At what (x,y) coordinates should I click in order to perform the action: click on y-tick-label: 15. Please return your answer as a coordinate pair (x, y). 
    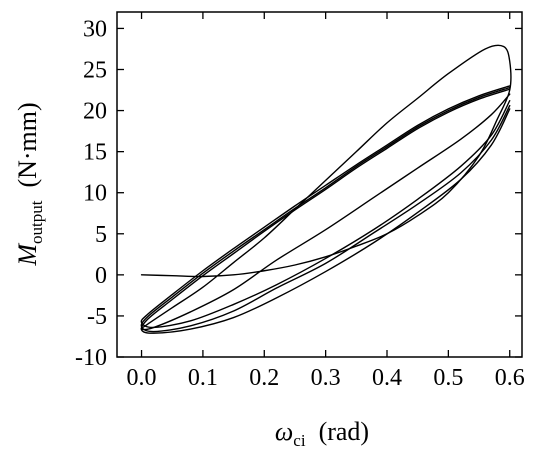
    Looking at the image, I should click on (95, 153).